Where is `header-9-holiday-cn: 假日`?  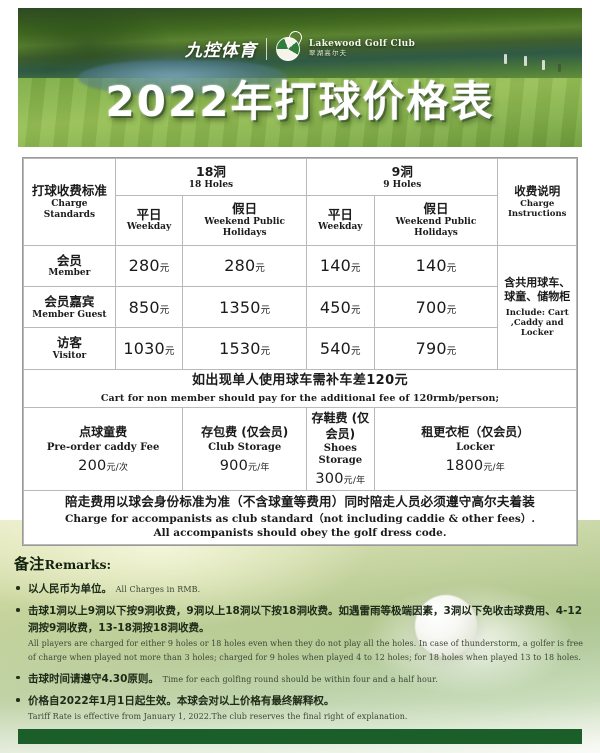
header-9-holiday-cn: 假日 is located at coordinates (436, 209).